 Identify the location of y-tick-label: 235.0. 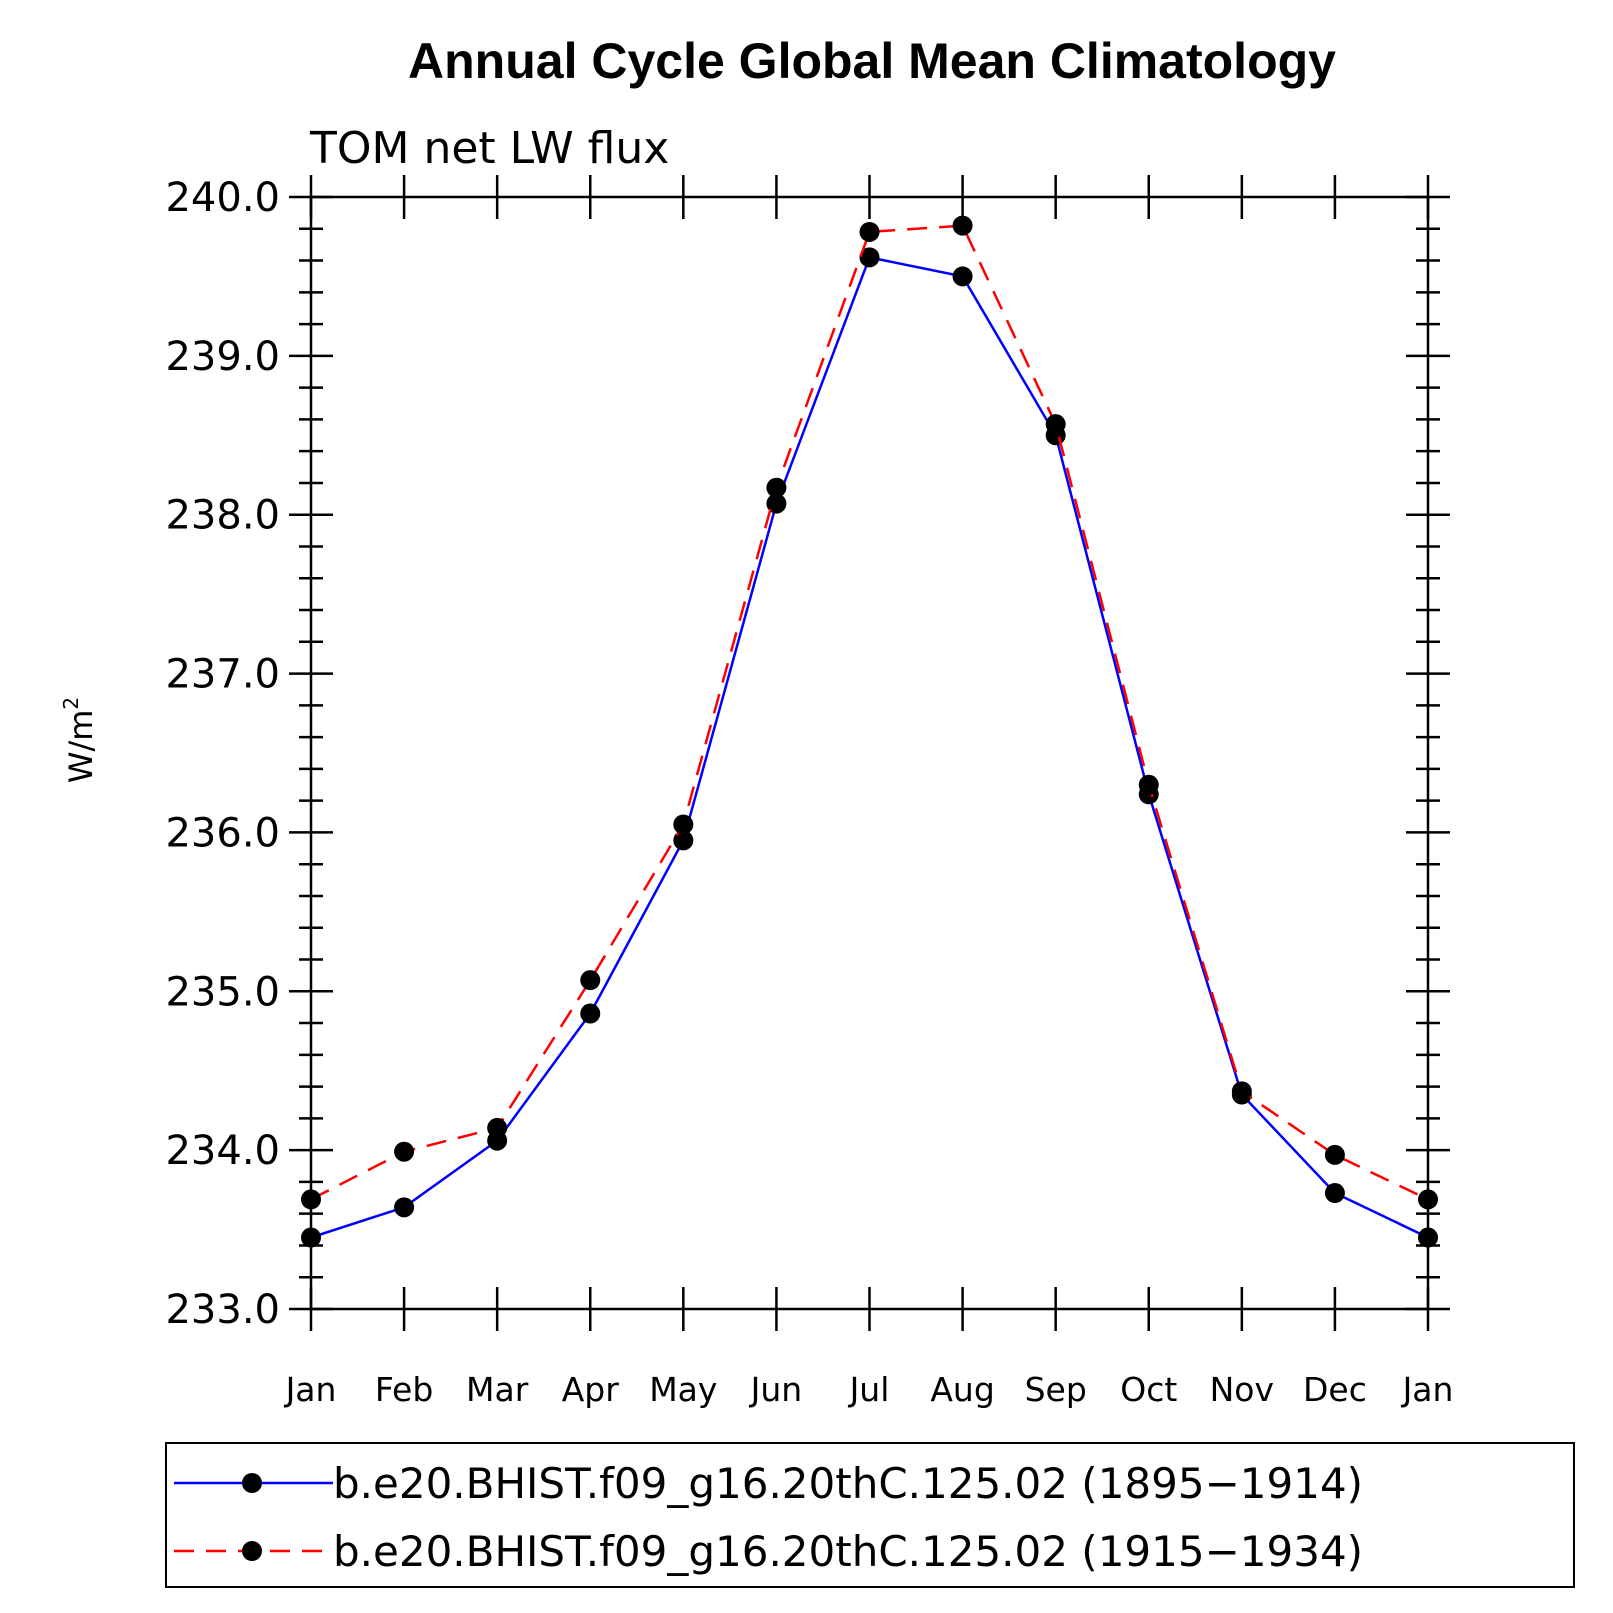
(222, 992).